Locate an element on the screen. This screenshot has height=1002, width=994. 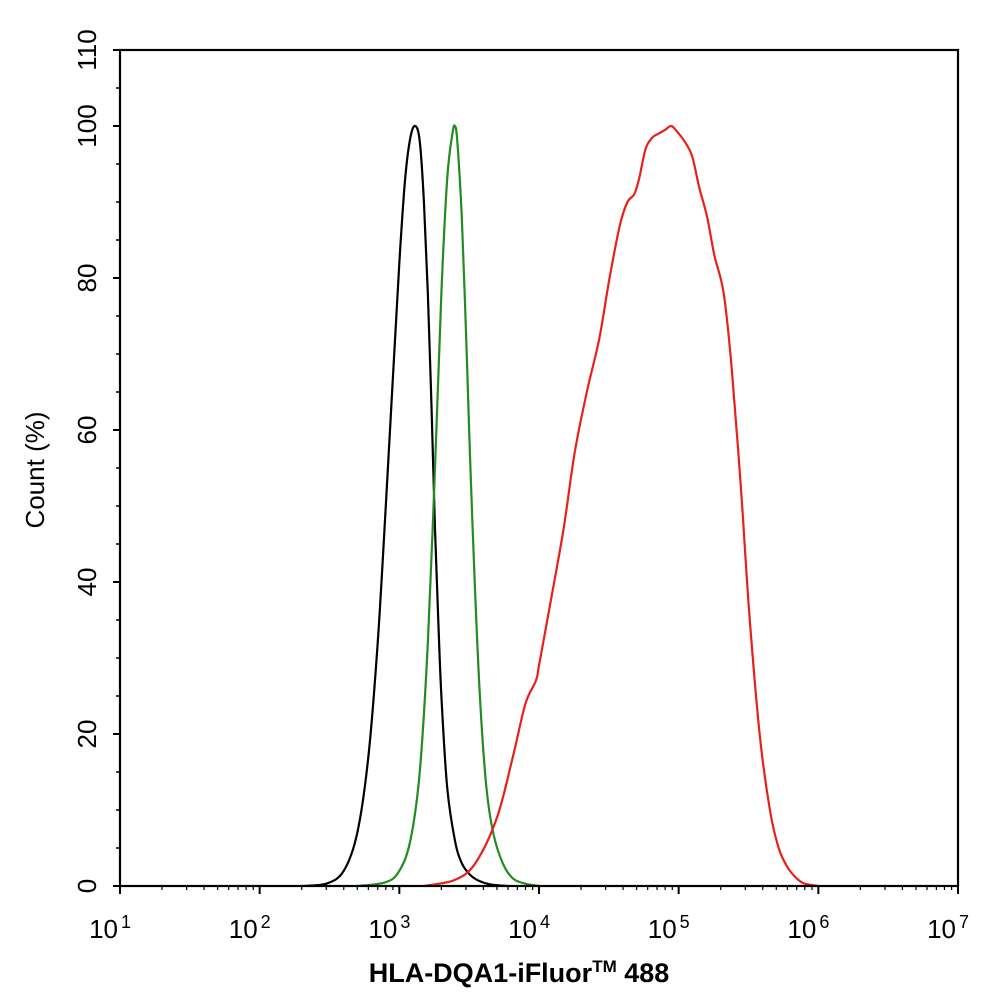
y-tick-label: 60 is located at coordinates (87, 430).